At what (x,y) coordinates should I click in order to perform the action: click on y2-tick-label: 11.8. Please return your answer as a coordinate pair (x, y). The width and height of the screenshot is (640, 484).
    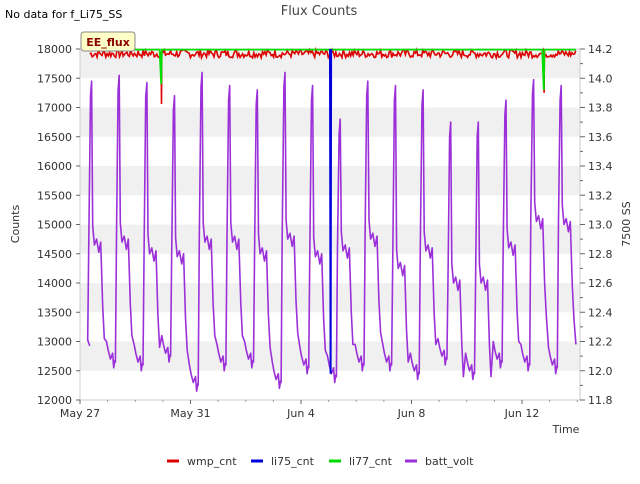
    Looking at the image, I should click on (600, 400).